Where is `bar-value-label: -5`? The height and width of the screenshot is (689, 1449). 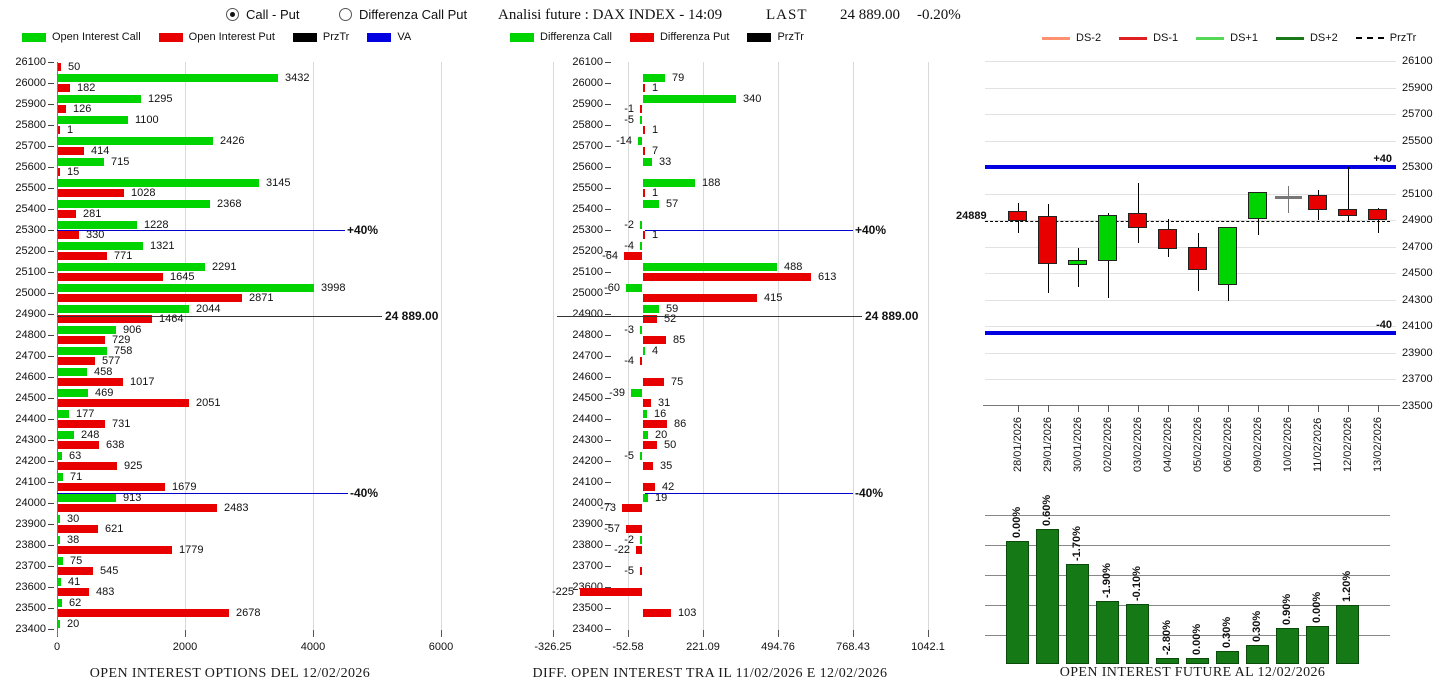
bar-value-label: -5 is located at coordinates (629, 456).